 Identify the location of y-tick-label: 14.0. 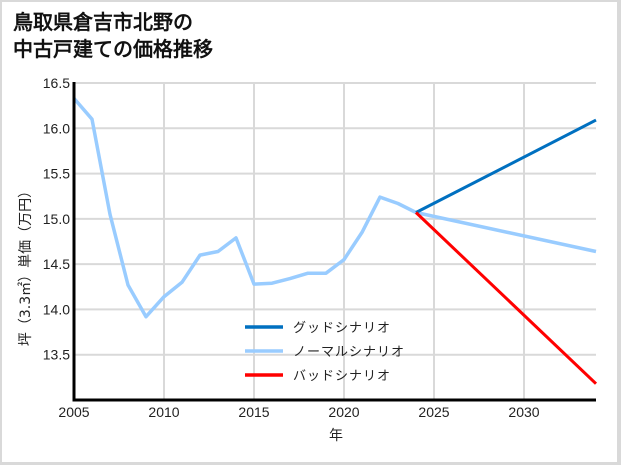
(56, 309).